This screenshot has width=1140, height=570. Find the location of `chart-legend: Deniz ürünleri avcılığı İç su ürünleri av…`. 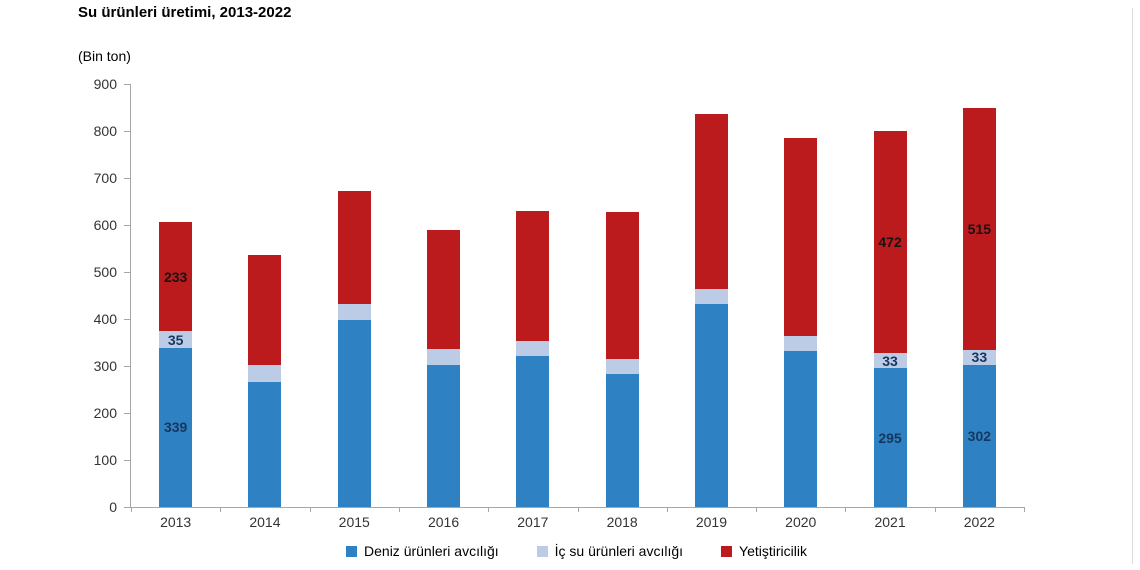

chart-legend: Deniz ürünleri avcılığı İç su ürünleri av… is located at coordinates (576, 551).